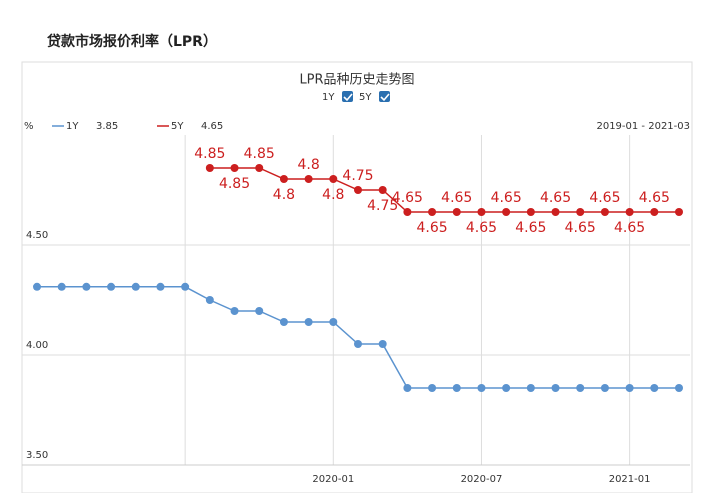 The width and height of the screenshot is (712, 497). Describe the element at coordinates (482, 479) in the screenshot. I see `x-tick-label: 2020-07` at that location.